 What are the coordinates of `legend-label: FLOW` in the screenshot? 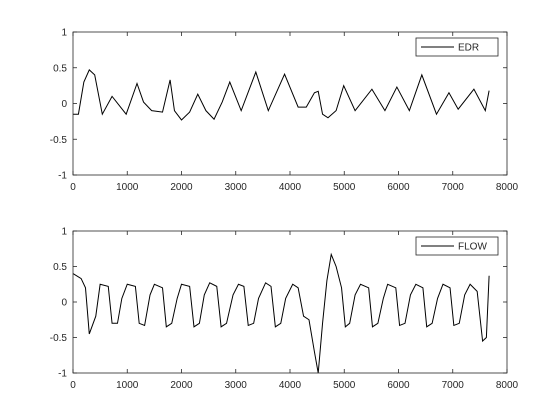 It's located at (472, 247).